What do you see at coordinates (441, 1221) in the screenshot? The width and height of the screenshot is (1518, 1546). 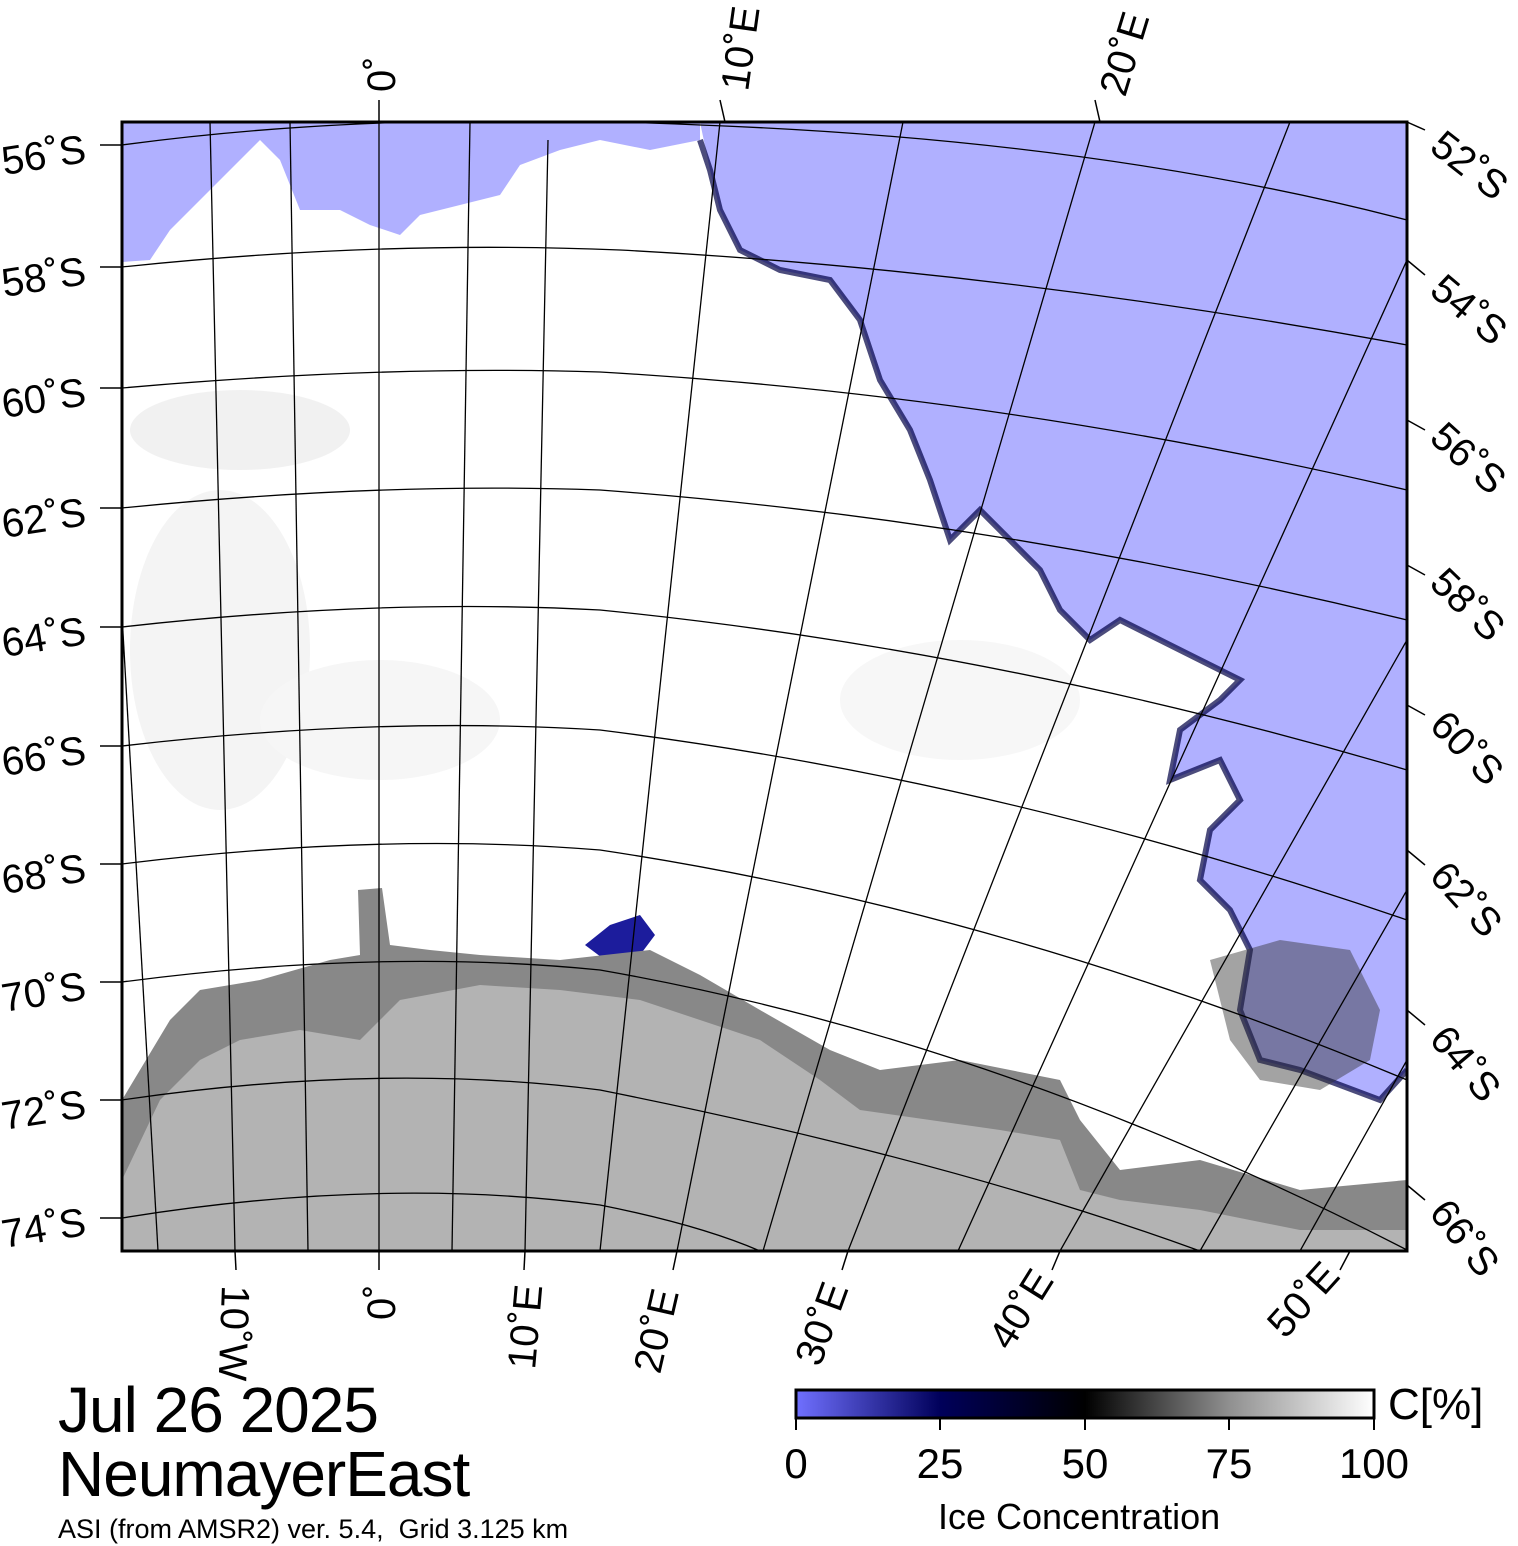 I see `parallel-74s` at bounding box center [441, 1221].